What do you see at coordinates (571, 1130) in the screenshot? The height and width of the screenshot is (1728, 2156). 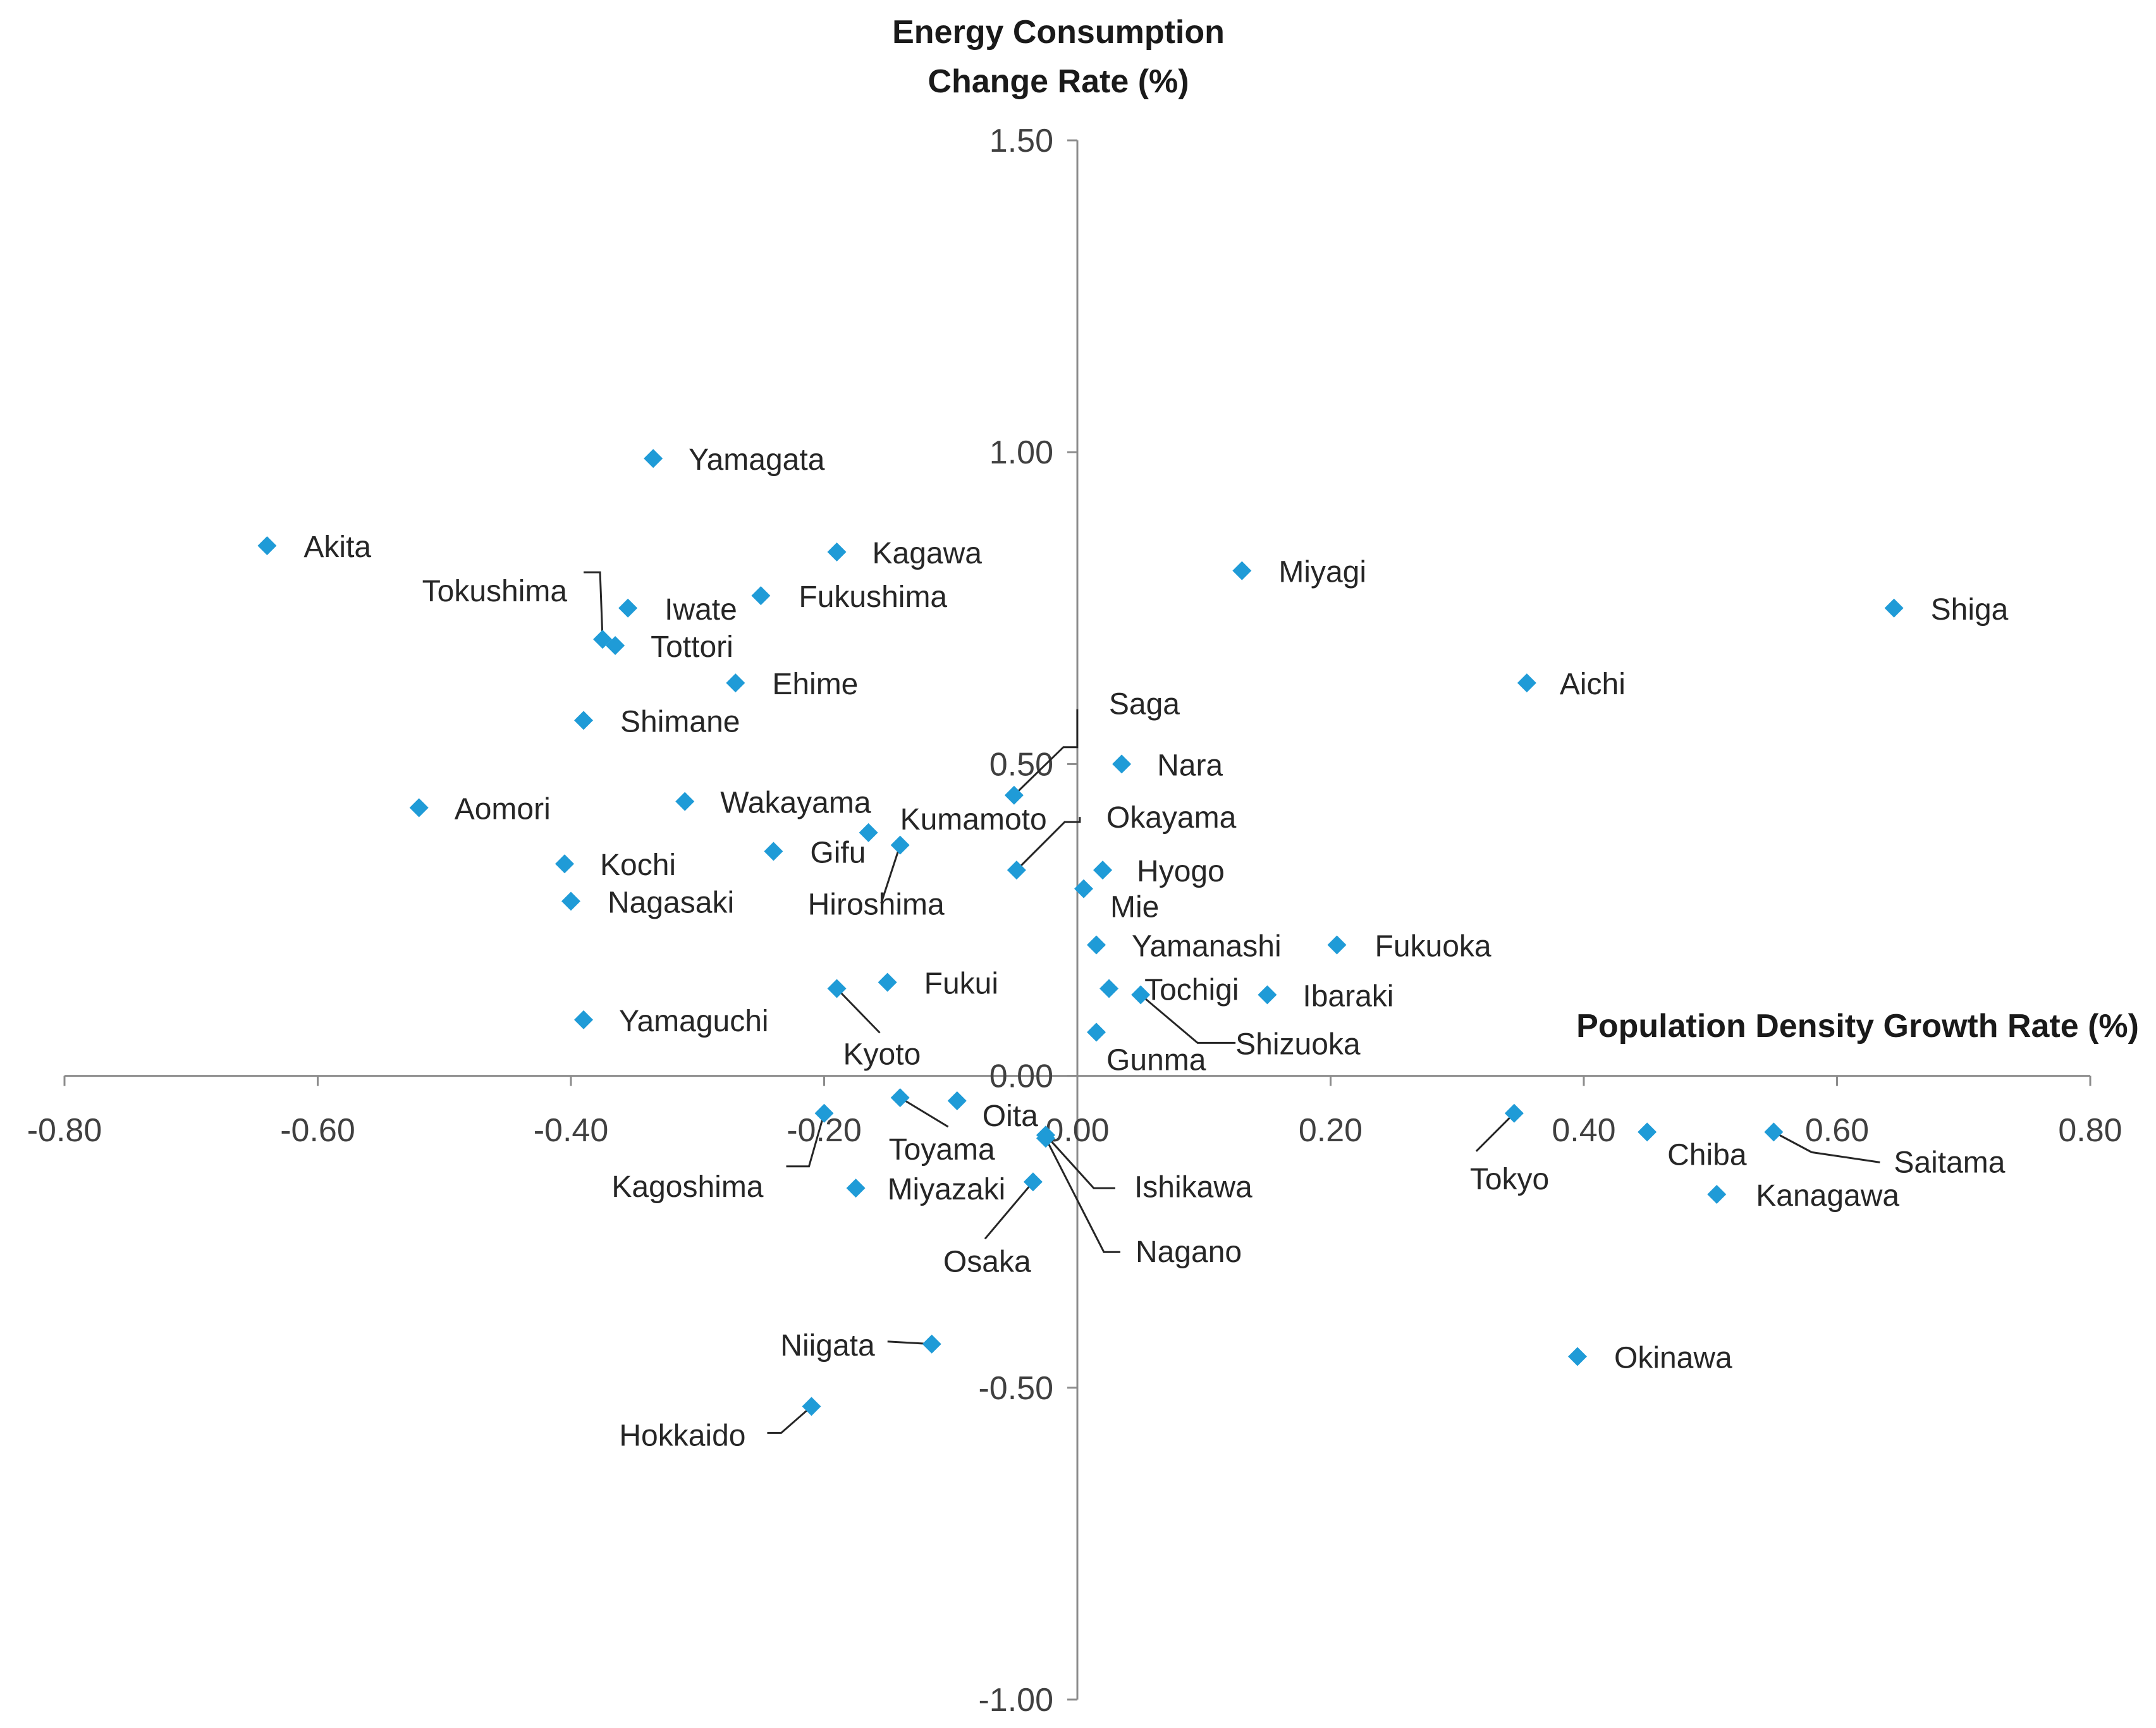 I see `x-tick-label: -0.40` at bounding box center [571, 1130].